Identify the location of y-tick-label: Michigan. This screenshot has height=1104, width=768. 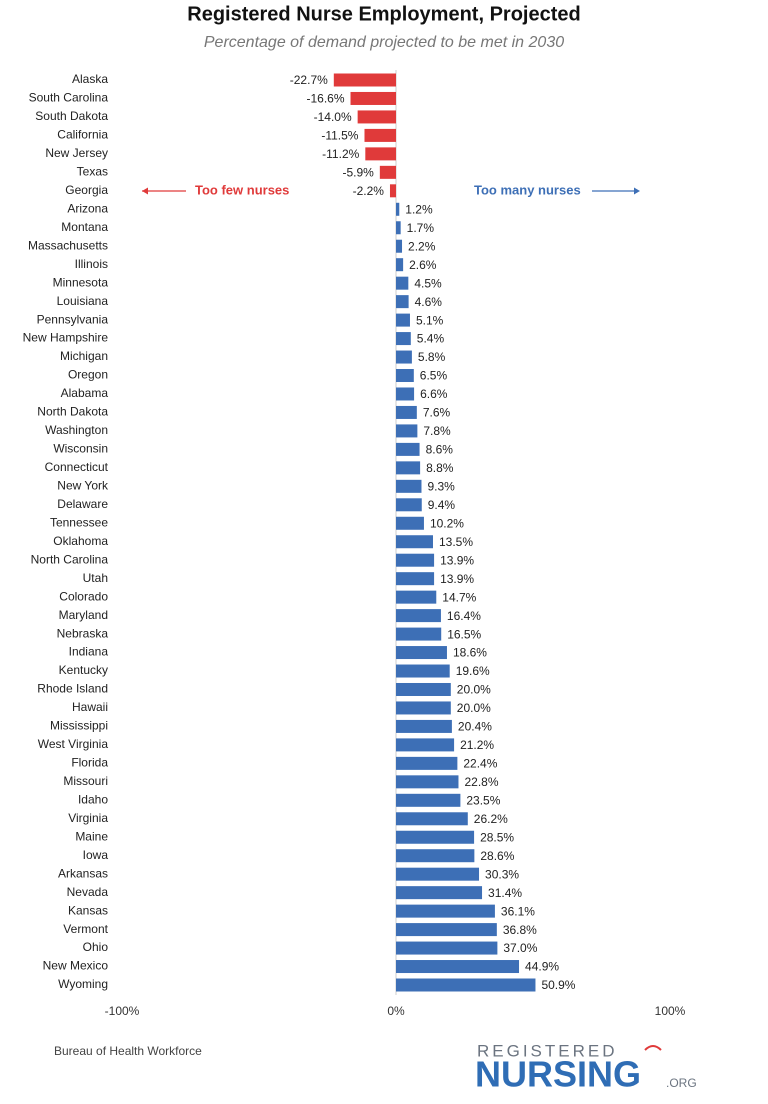
(84, 356).